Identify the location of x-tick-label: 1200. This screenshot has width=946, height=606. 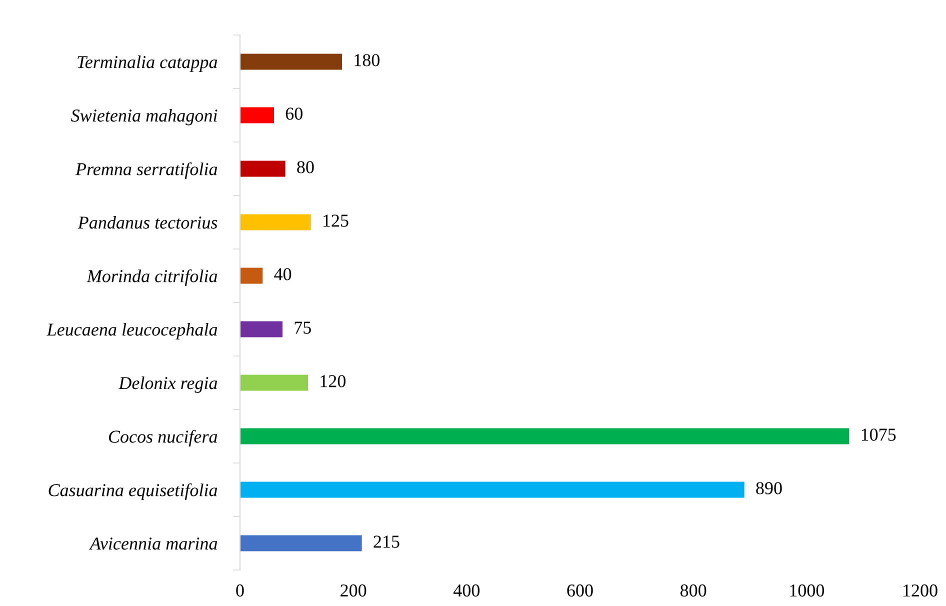
(921, 590).